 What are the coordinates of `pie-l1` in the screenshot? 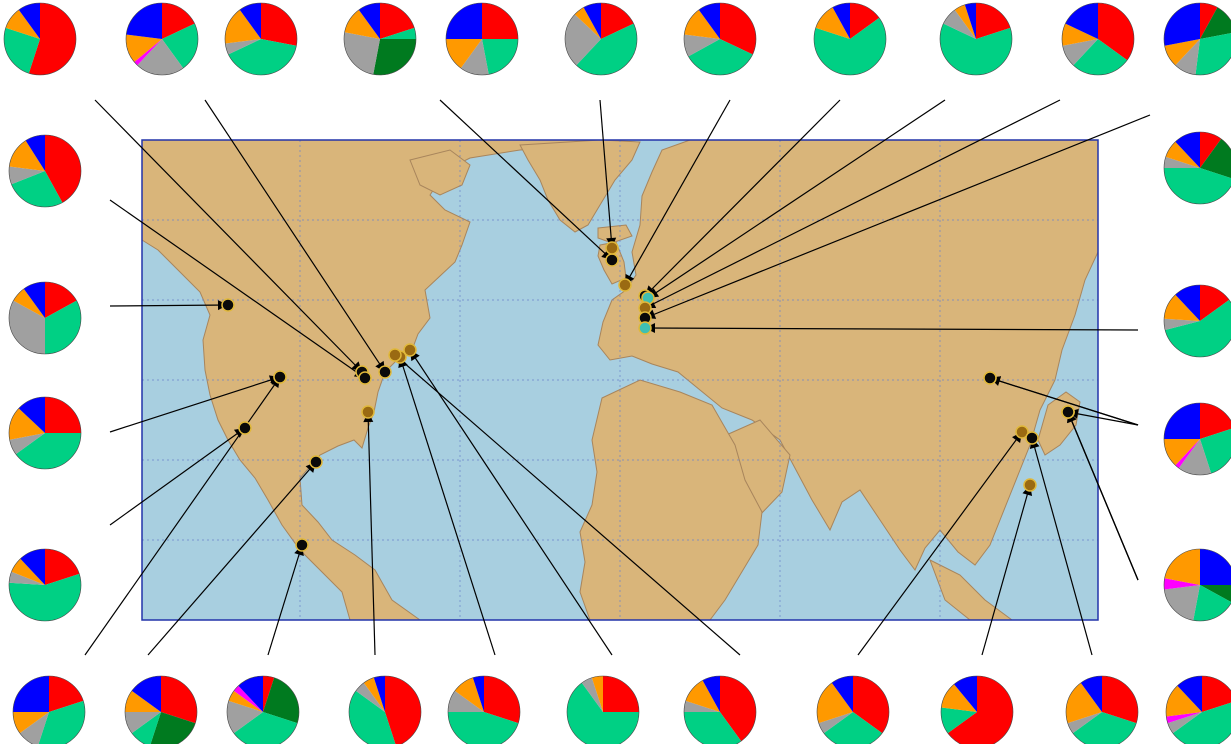 It's located at (45, 171).